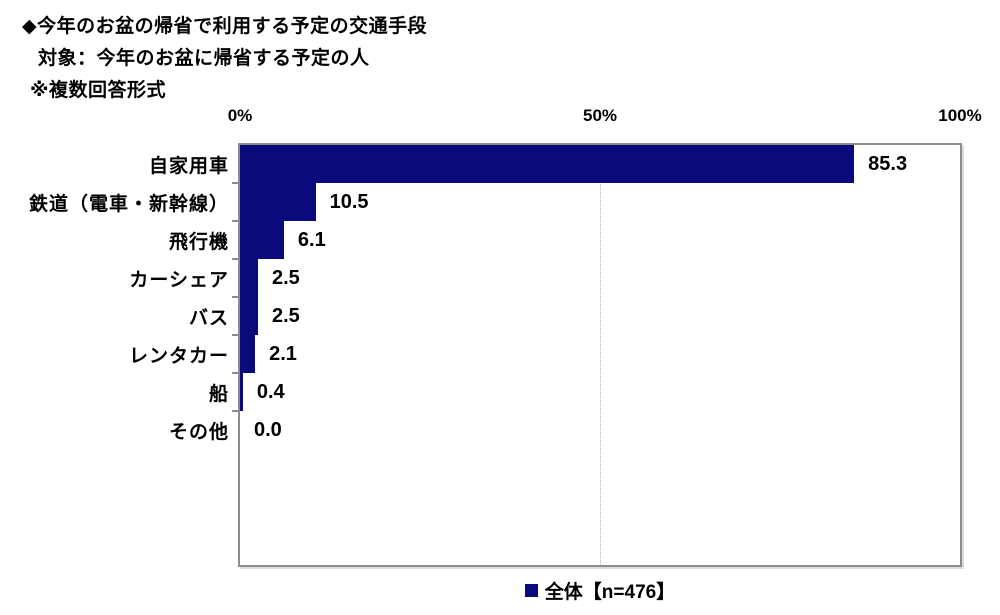 The height and width of the screenshot is (615, 1000). Describe the element at coordinates (128, 204) in the screenshot. I see `category-label: 鉄道（電車・新幹線）` at that location.